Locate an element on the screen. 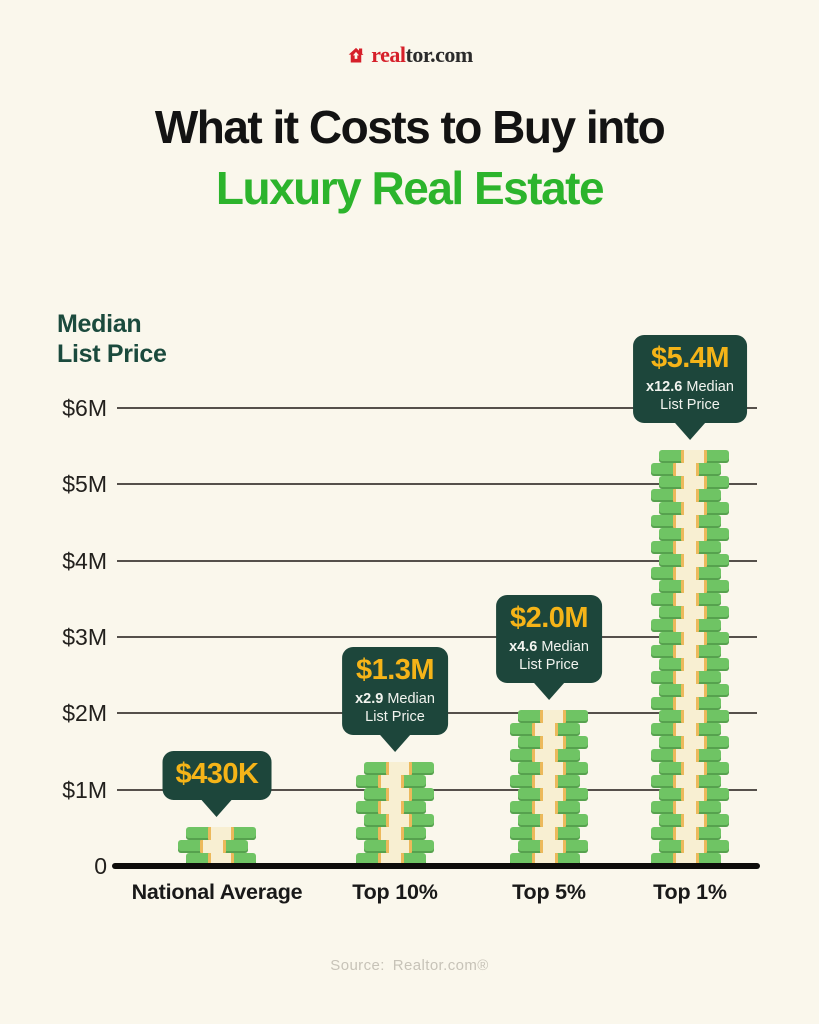 This screenshot has height=1024, width=819. callout-multiplier: x2.9 Median List Price is located at coordinates (395, 708).